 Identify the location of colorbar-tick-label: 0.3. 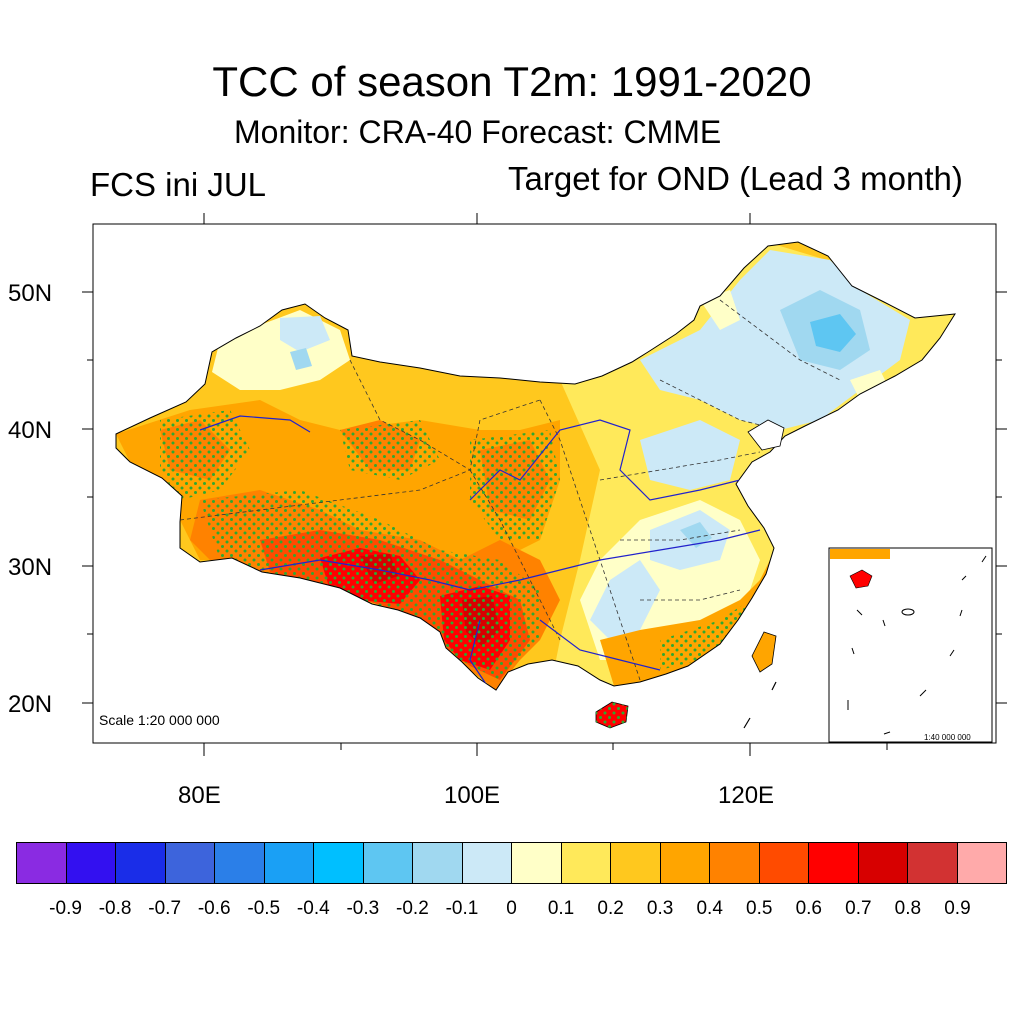
(660, 908).